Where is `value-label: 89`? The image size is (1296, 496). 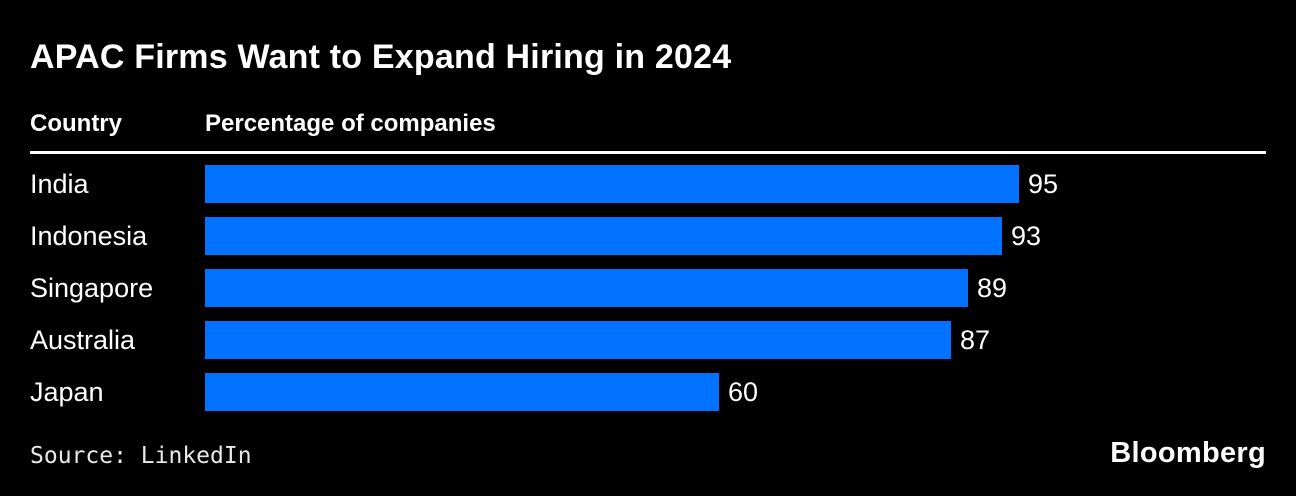
value-label: 89 is located at coordinates (992, 287).